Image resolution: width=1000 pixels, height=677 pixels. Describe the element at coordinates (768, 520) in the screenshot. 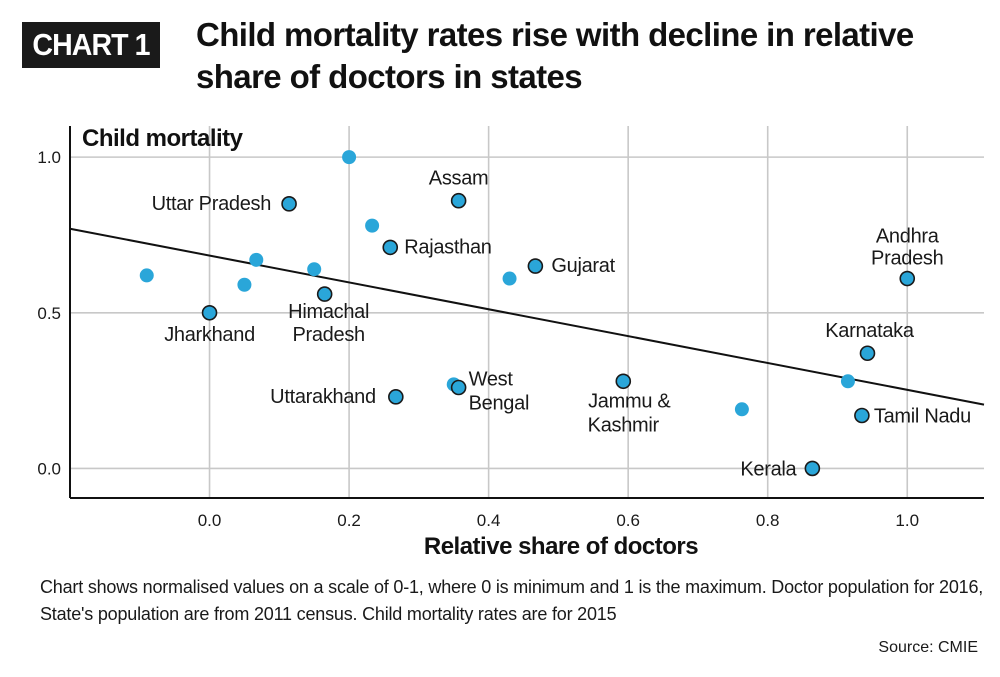

I see `x-tick-label: 0.8` at that location.